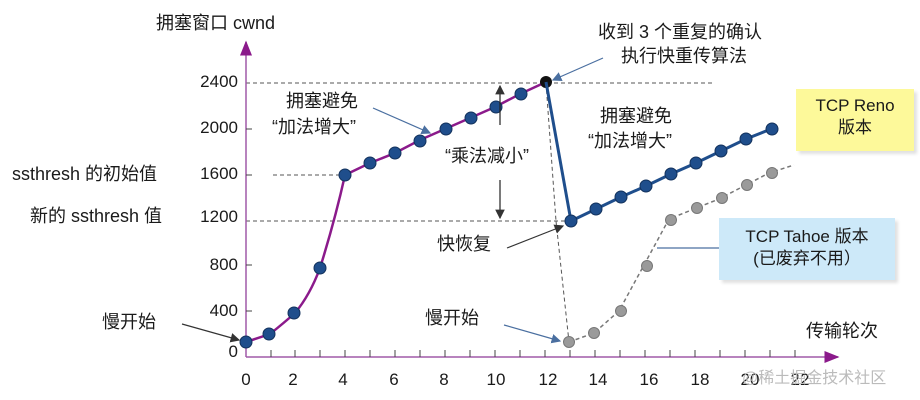  Describe the element at coordinates (84, 174) in the screenshot. I see `ssthresh-initial-label: ssthresh 的初始值` at that location.